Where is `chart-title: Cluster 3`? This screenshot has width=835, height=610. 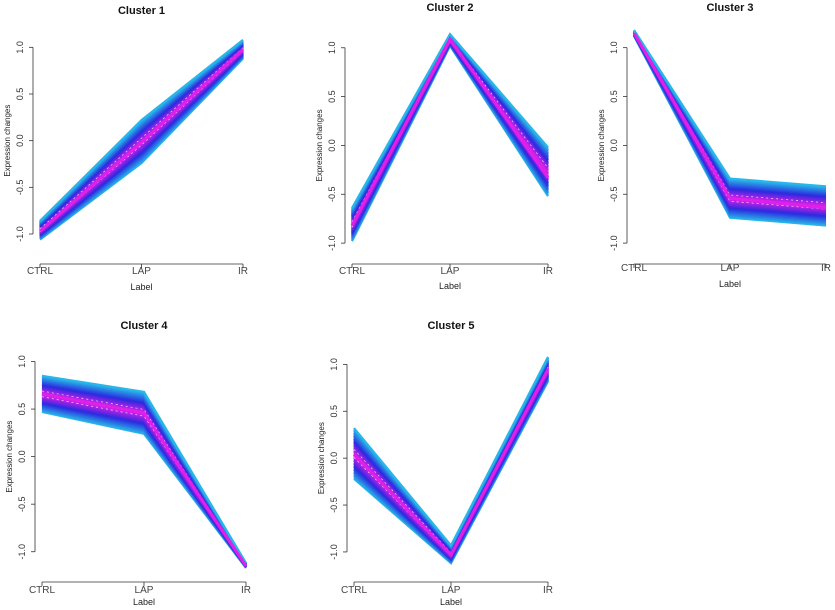 chart-title: Cluster 3 is located at coordinates (729, 8).